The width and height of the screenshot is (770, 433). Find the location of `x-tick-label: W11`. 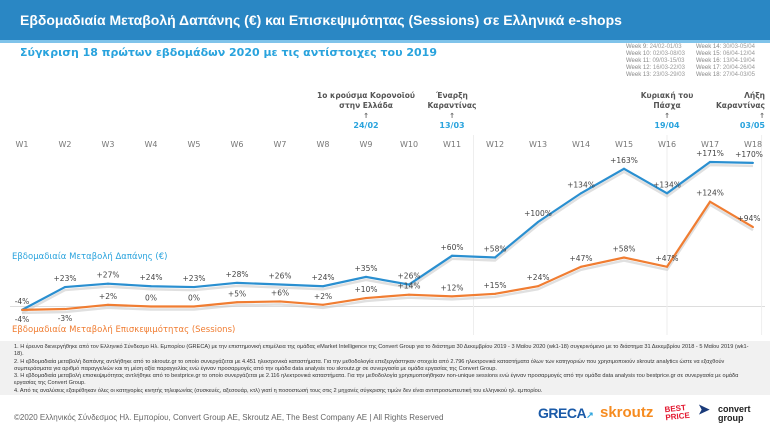

x-tick-label: W11 is located at coordinates (452, 144).